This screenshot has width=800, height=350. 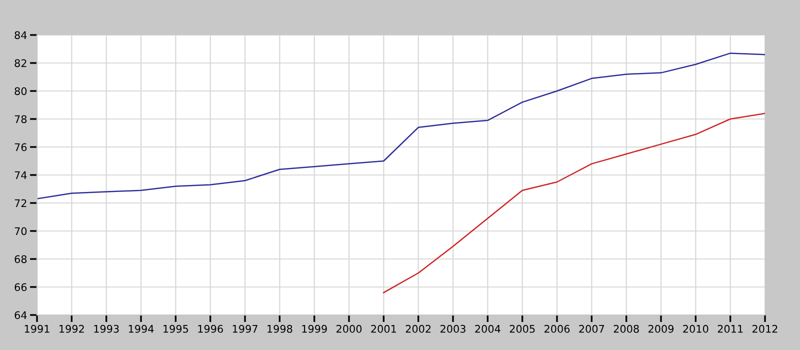 What do you see at coordinates (176, 328) in the screenshot?
I see `x-tick-label: 1995` at bounding box center [176, 328].